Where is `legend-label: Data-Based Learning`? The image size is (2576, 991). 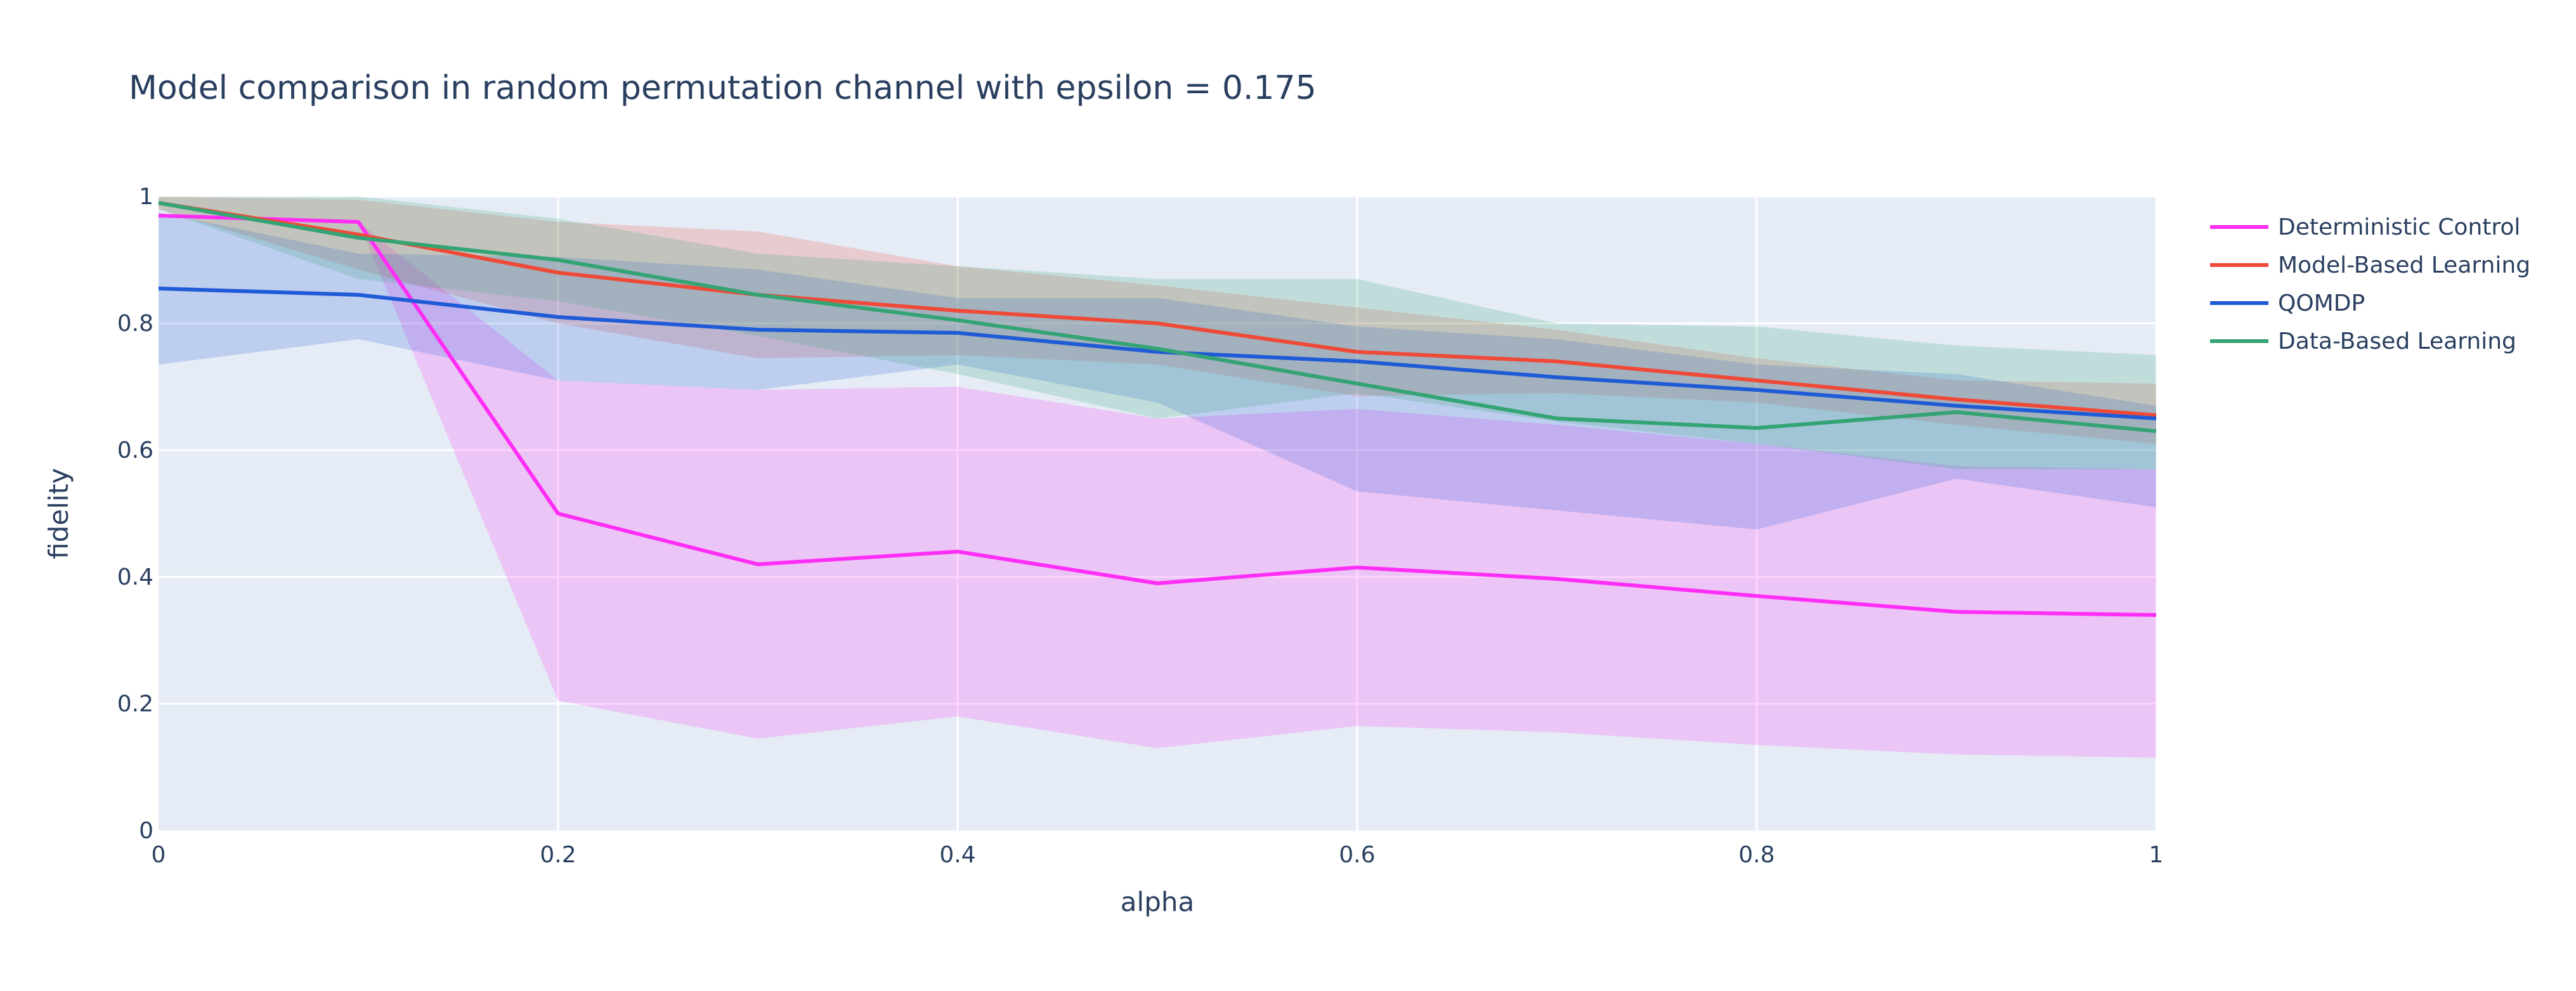
legend-label: Data-Based Learning is located at coordinates (2397, 341).